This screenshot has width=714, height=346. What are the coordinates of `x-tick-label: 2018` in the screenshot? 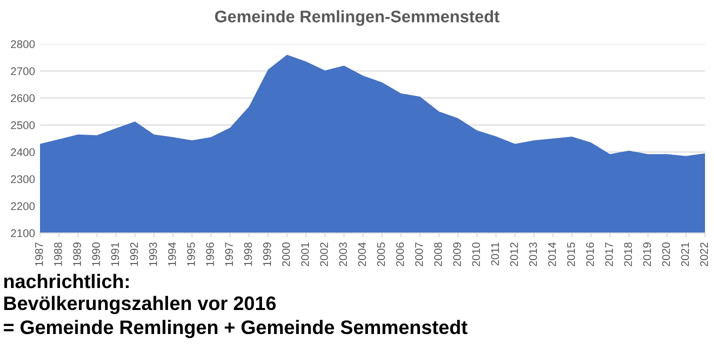 It's located at (628, 254).